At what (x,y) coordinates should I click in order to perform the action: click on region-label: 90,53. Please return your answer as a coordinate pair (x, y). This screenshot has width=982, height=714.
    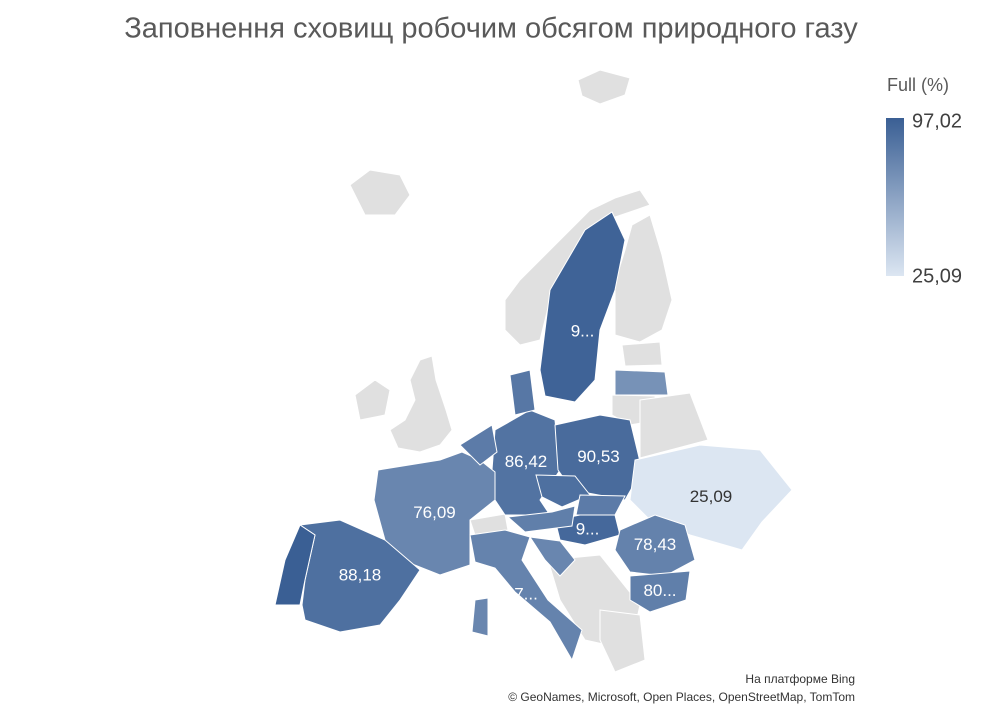
    Looking at the image, I should click on (598, 456).